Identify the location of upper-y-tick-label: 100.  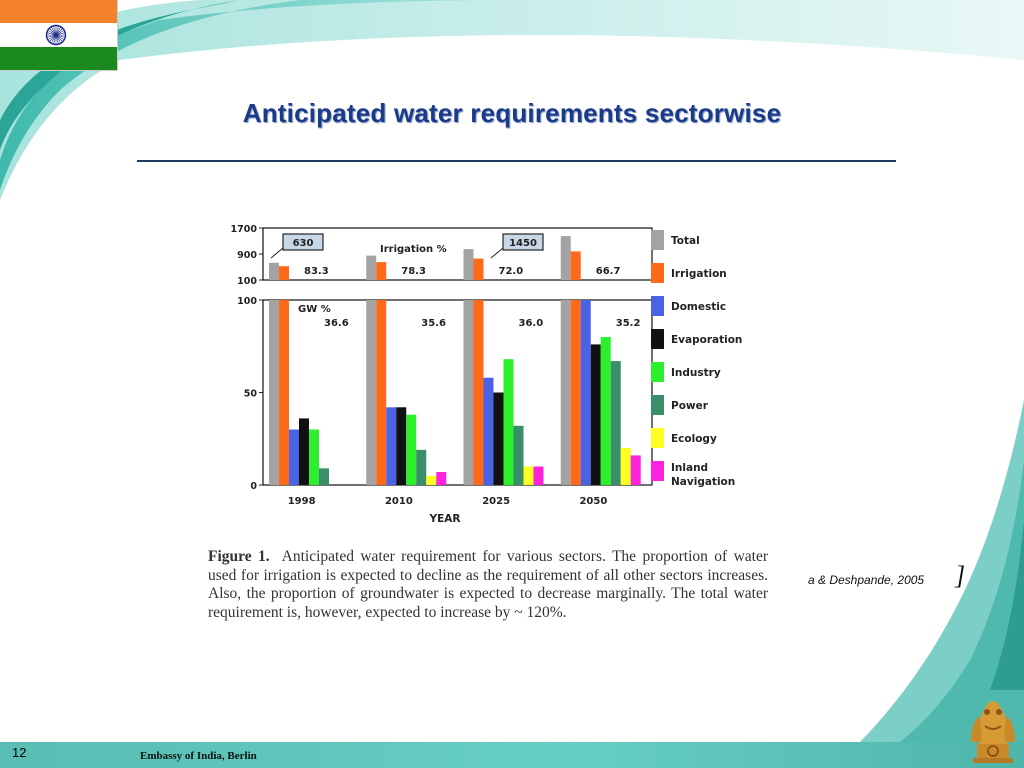
(247, 281).